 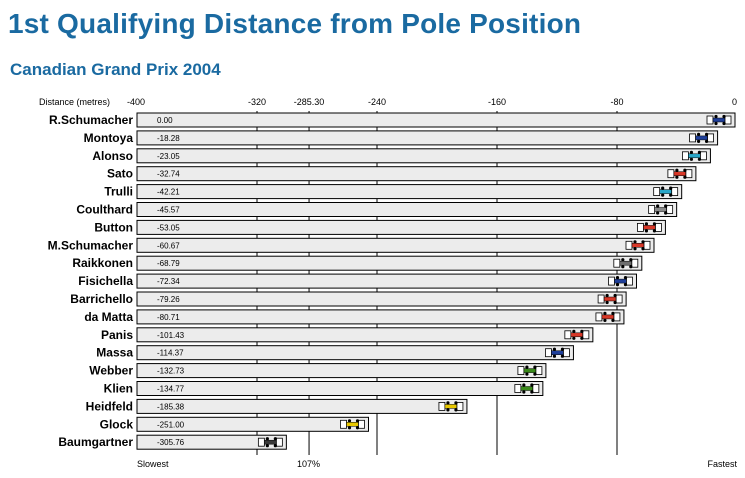 I want to click on value-label: -114.37, so click(x=170, y=353).